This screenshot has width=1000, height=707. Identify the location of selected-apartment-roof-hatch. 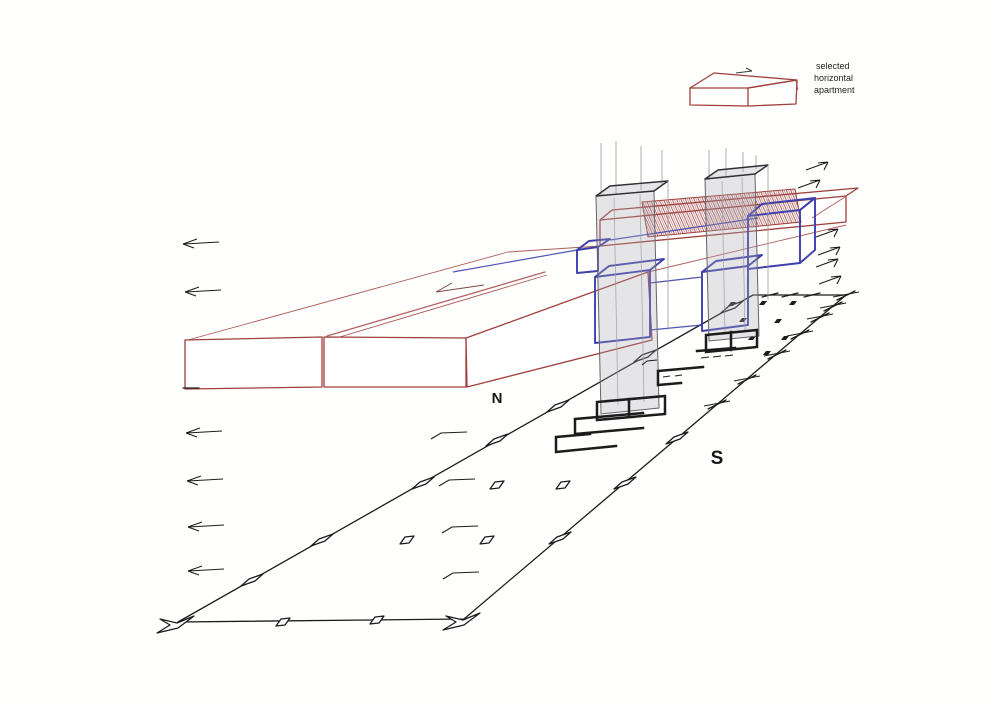
(721, 213).